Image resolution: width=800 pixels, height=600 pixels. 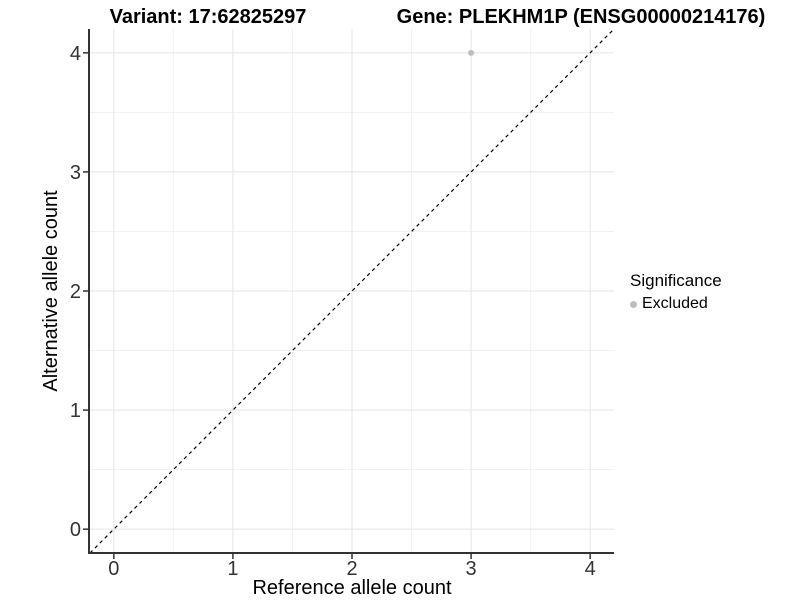 I want to click on x-tick-label: 3, so click(x=471, y=569).